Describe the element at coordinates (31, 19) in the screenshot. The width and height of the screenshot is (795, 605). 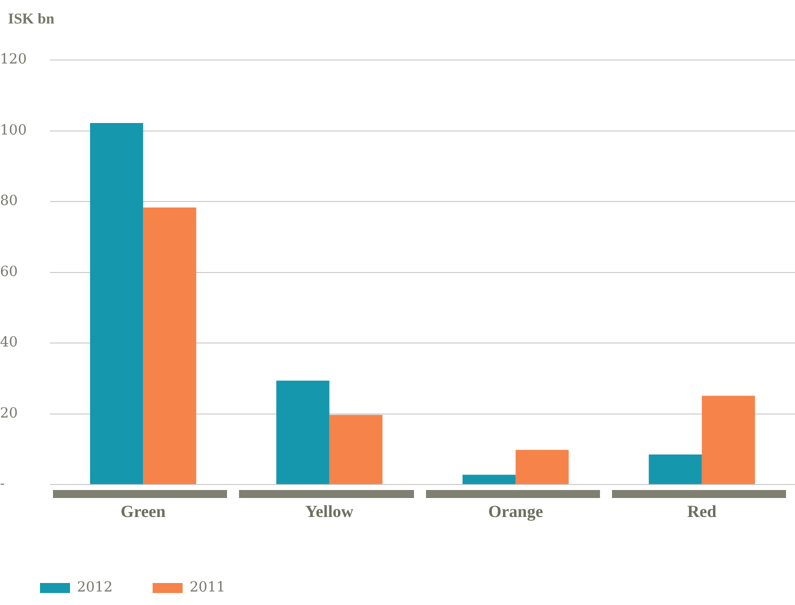
I see `y-axis-title: ISK bn` at that location.